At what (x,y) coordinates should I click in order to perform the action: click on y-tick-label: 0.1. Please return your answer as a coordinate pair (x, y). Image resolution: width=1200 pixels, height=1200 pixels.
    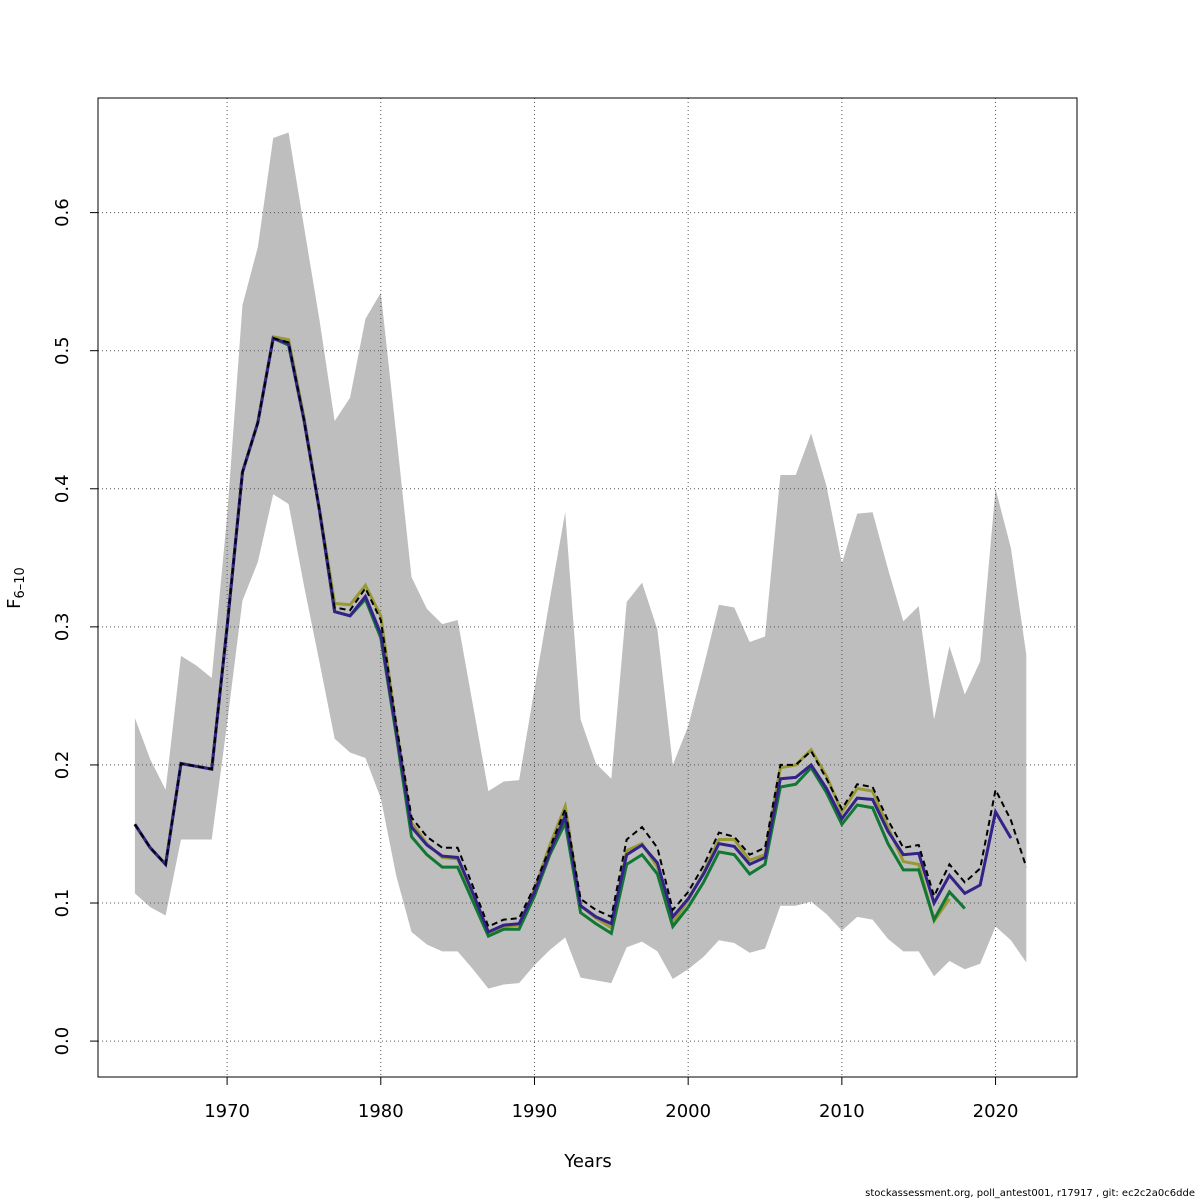
    Looking at the image, I should click on (62, 903).